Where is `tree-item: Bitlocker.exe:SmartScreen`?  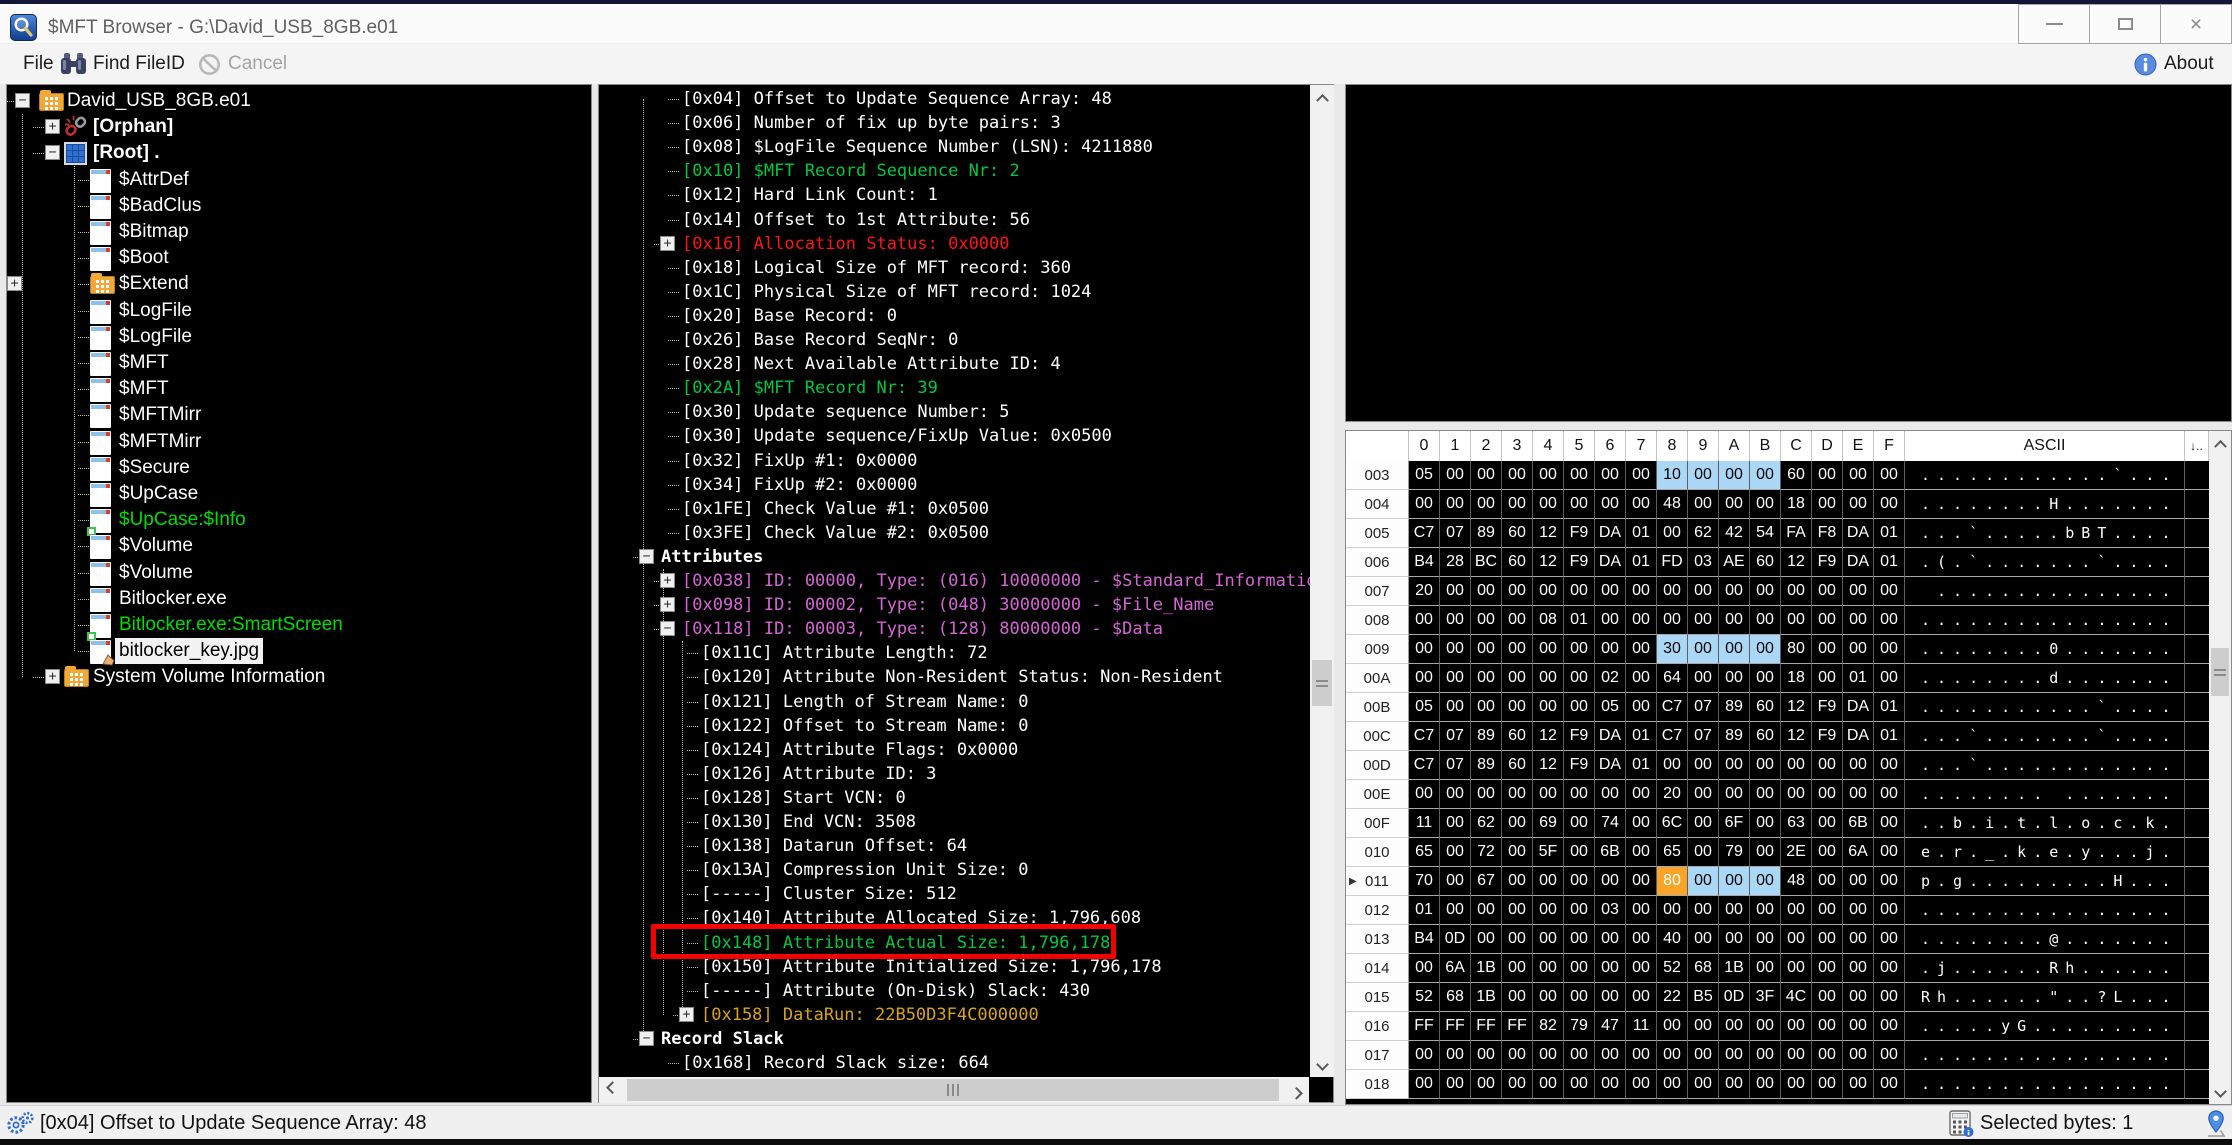
tree-item: Bitlocker.exe:SmartScreen is located at coordinates (299, 626).